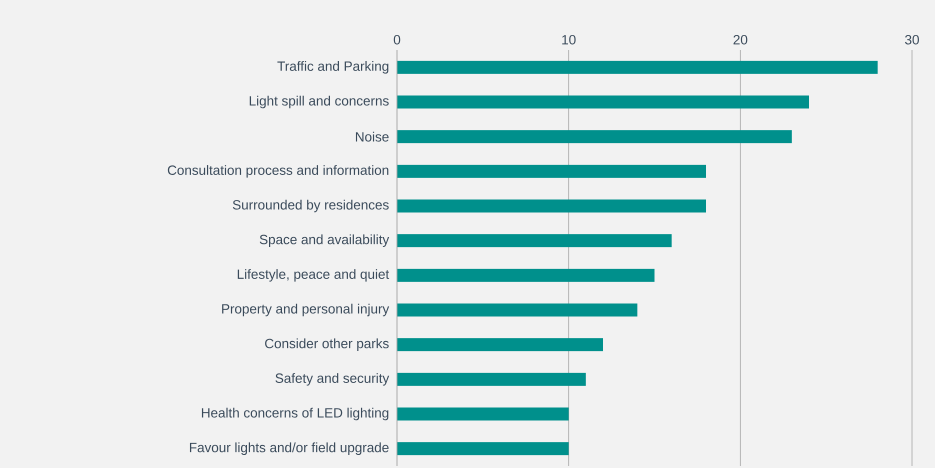  Describe the element at coordinates (372, 137) in the screenshot. I see `y-tick-label: Noise` at that location.